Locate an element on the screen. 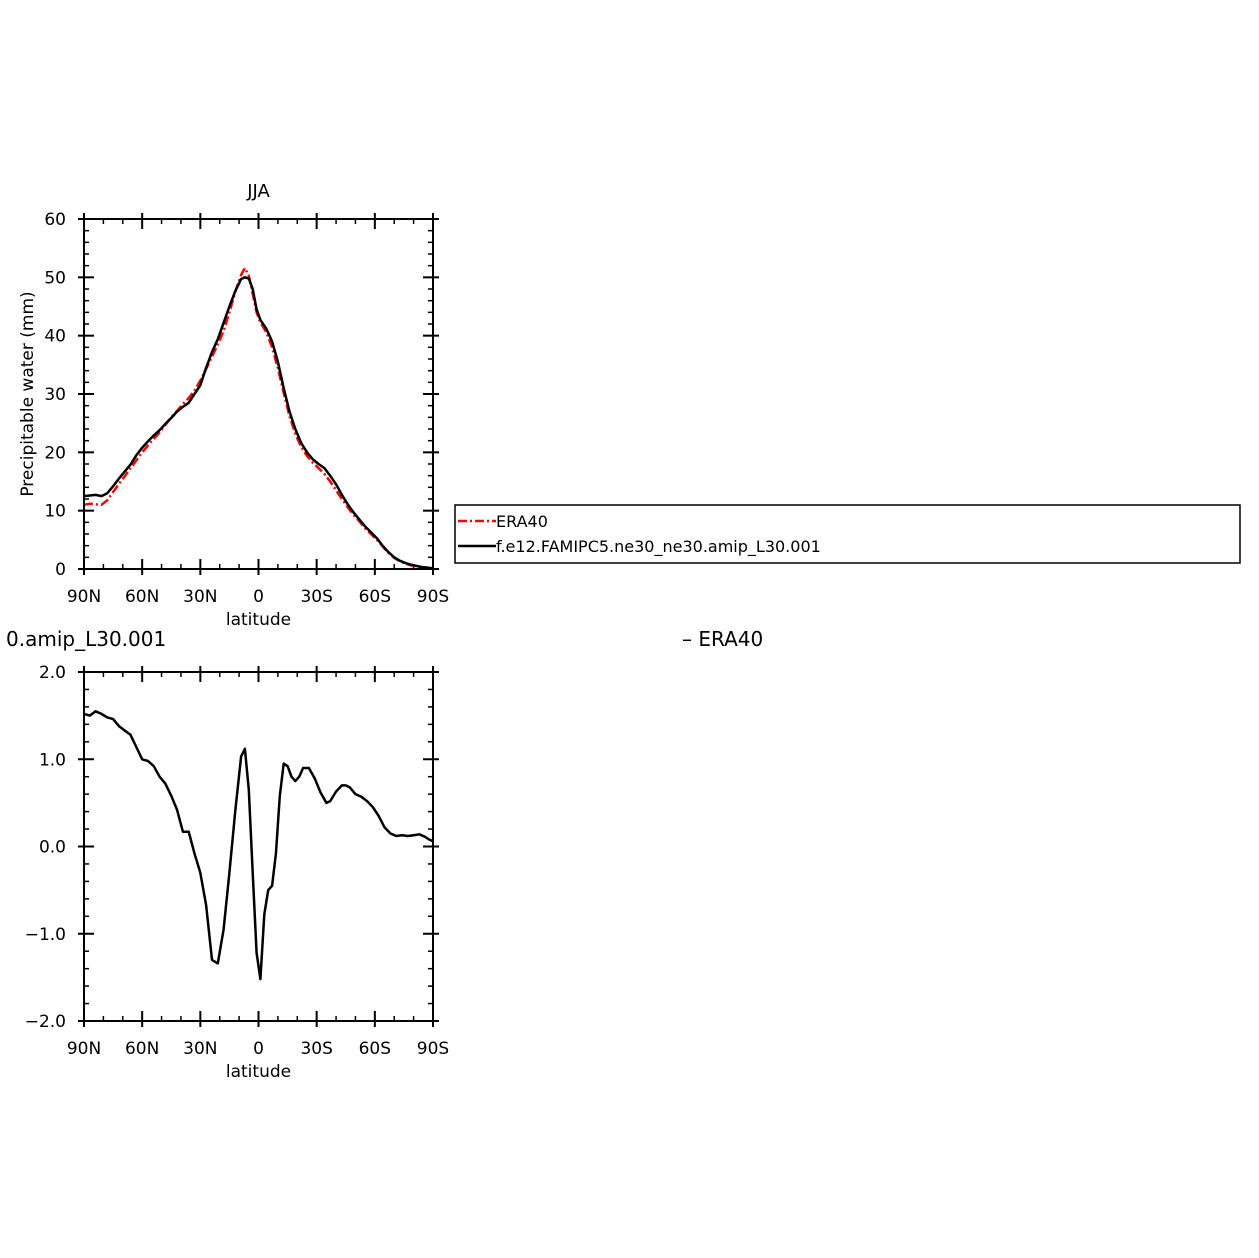 This screenshot has height=1258, width=1259. y-tick-label: 20 is located at coordinates (55, 453).